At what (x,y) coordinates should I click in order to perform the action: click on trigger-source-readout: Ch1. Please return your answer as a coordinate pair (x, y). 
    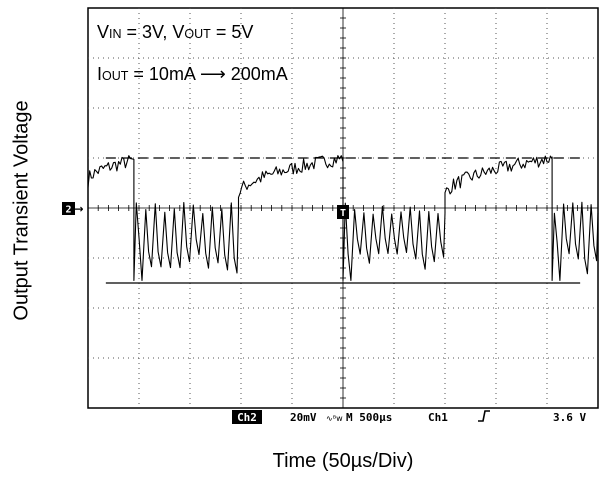
    Looking at the image, I should click on (438, 417).